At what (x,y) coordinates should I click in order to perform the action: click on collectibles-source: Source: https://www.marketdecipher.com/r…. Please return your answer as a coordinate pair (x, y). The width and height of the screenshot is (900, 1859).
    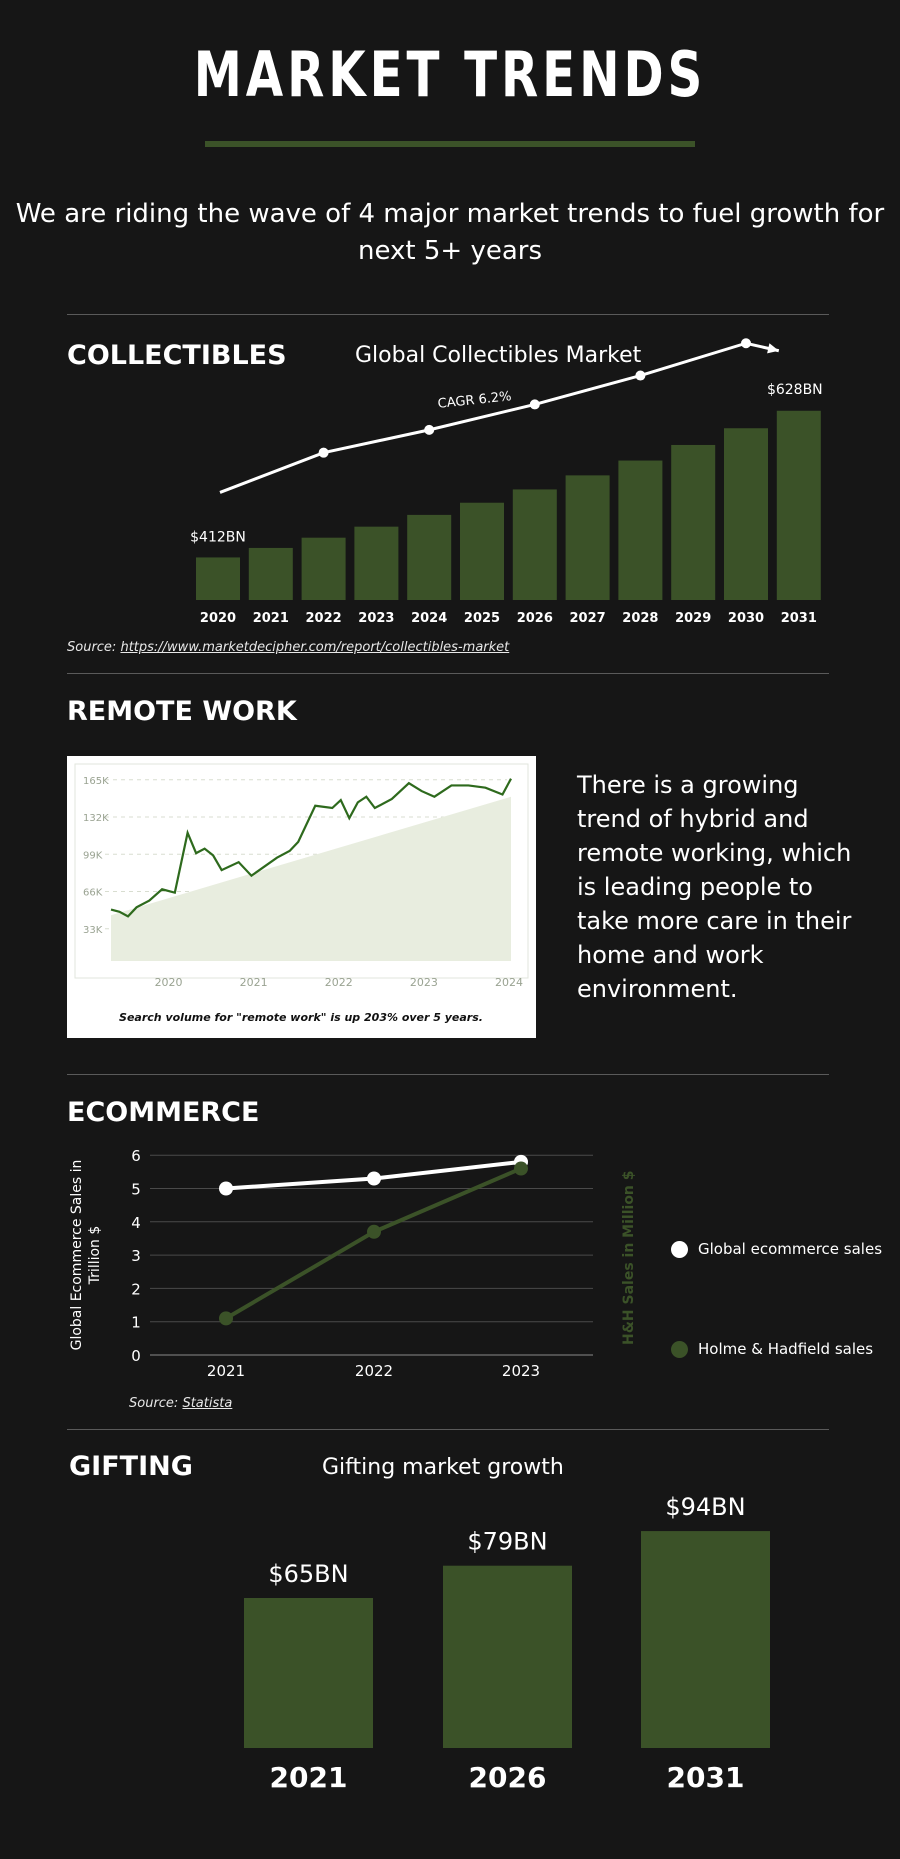
    Looking at the image, I should click on (288, 647).